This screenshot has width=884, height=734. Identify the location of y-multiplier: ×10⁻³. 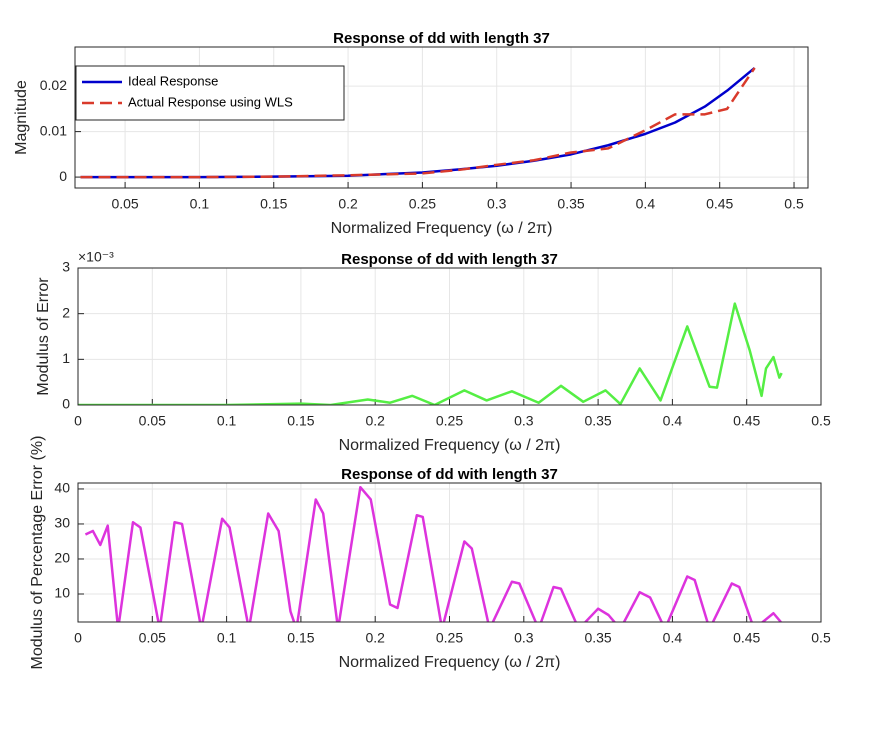
(96, 257).